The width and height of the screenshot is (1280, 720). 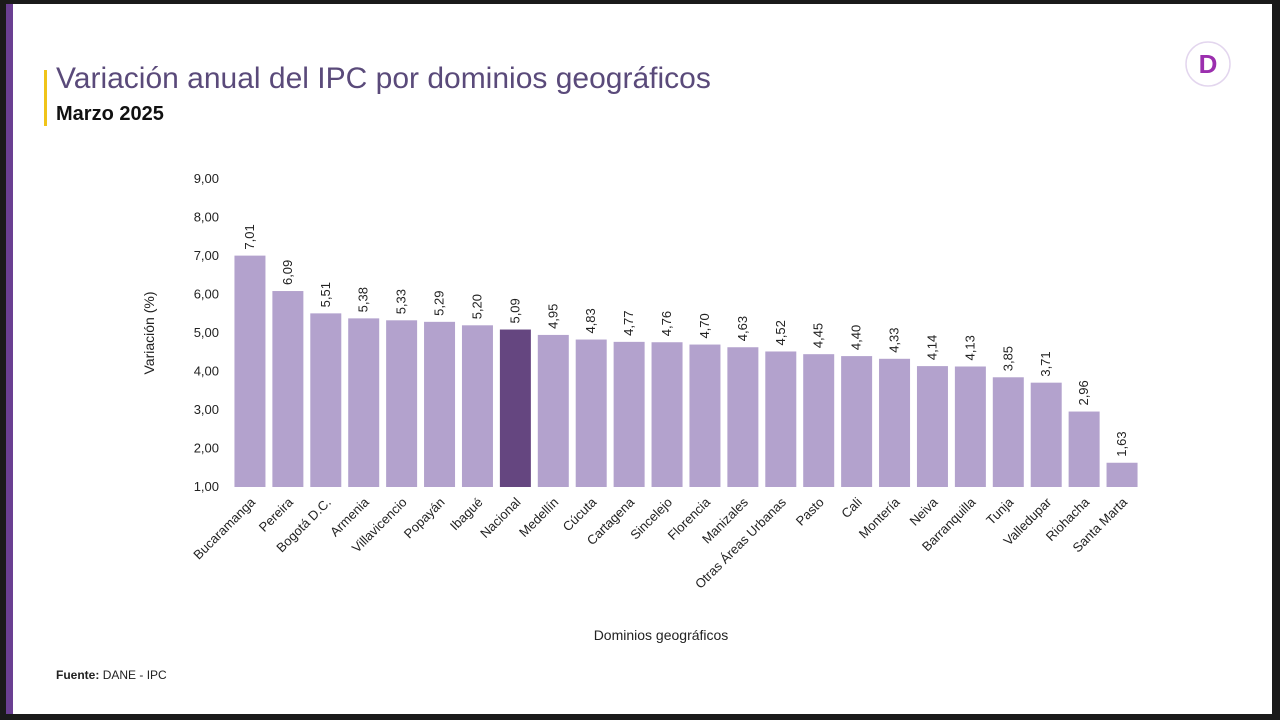 What do you see at coordinates (287, 272) in the screenshot?
I see `data-label: 6,09` at bounding box center [287, 272].